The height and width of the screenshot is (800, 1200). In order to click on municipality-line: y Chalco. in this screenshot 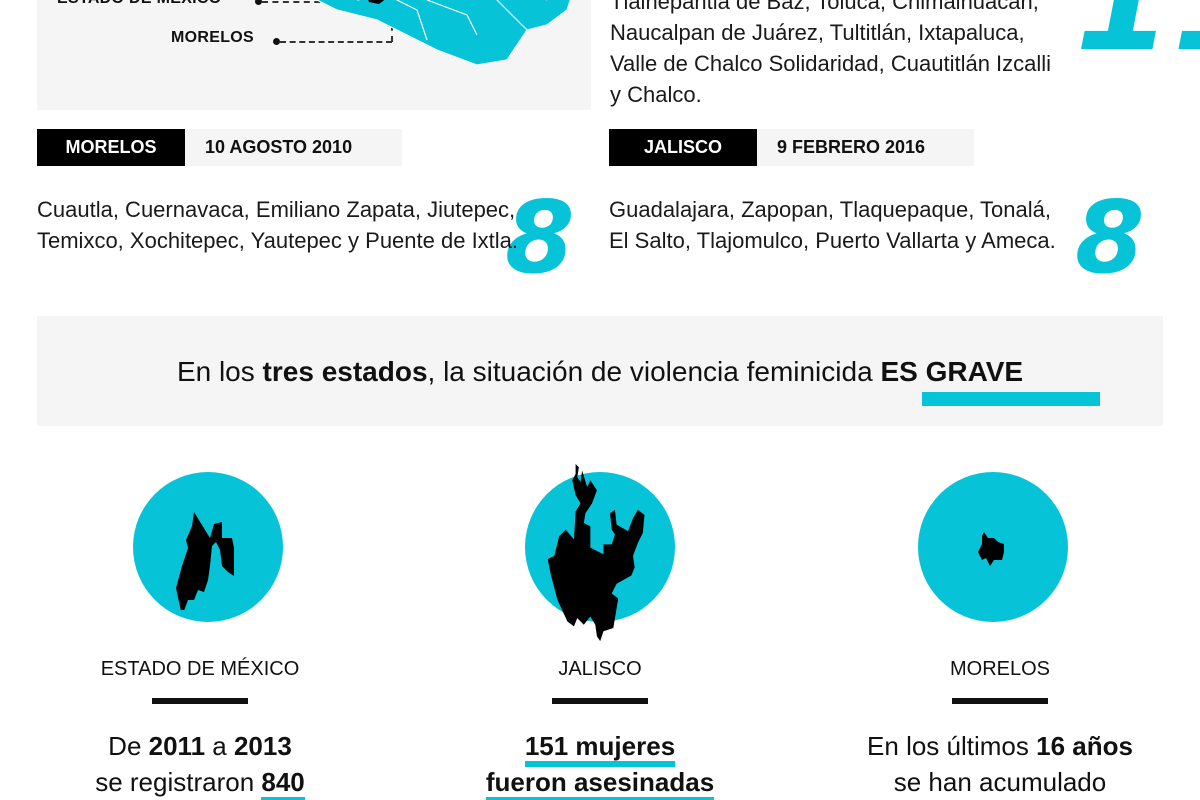, I will do `click(656, 94)`.